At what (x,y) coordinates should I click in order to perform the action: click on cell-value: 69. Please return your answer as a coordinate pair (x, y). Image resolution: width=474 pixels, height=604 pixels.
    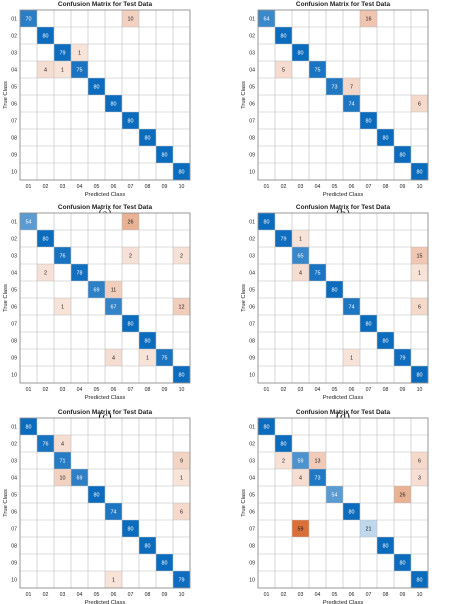
    Looking at the image, I should click on (80, 479).